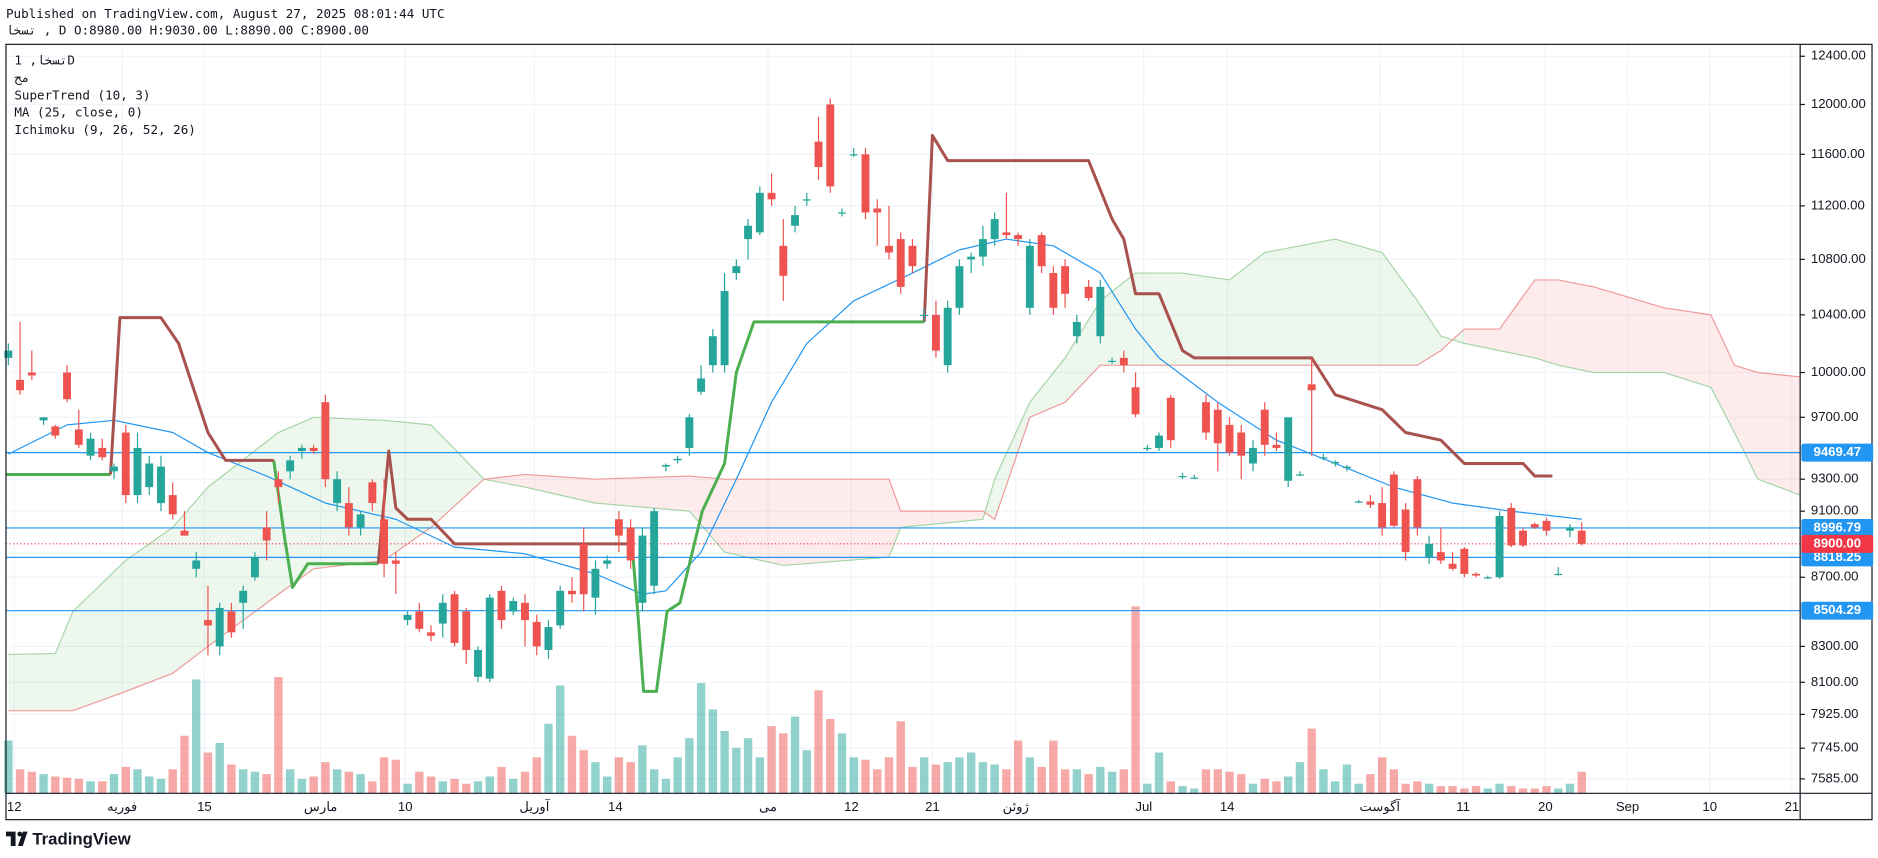 This screenshot has width=1878, height=858. I want to click on logo-mark, so click(16, 839).